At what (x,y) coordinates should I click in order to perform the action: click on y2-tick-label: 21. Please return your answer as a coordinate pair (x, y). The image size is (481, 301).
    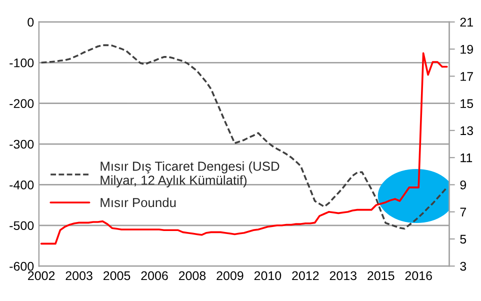
    Looking at the image, I should click on (466, 22).